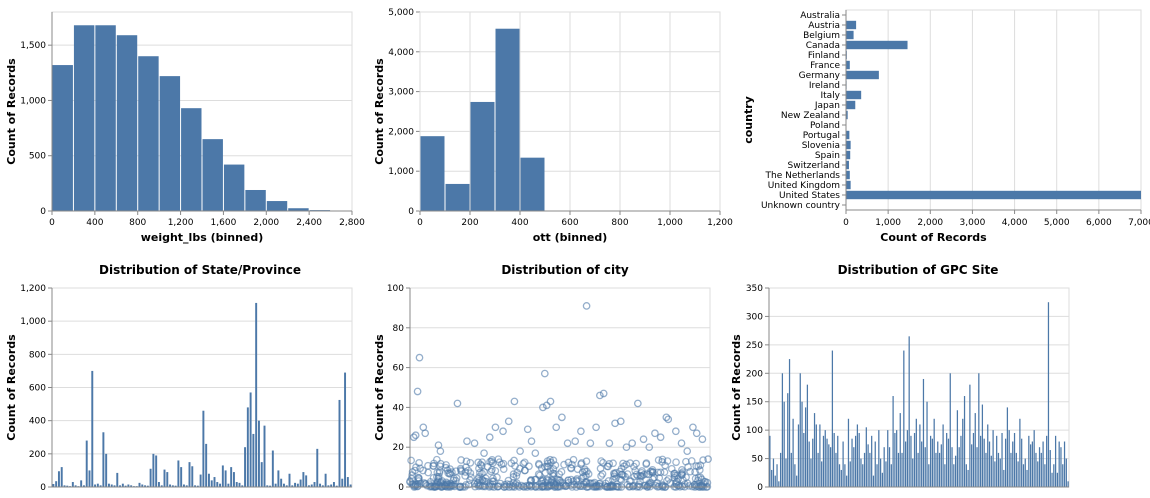  Describe the element at coordinates (846, 223) in the screenshot. I see `x-tick-label: 0` at that location.